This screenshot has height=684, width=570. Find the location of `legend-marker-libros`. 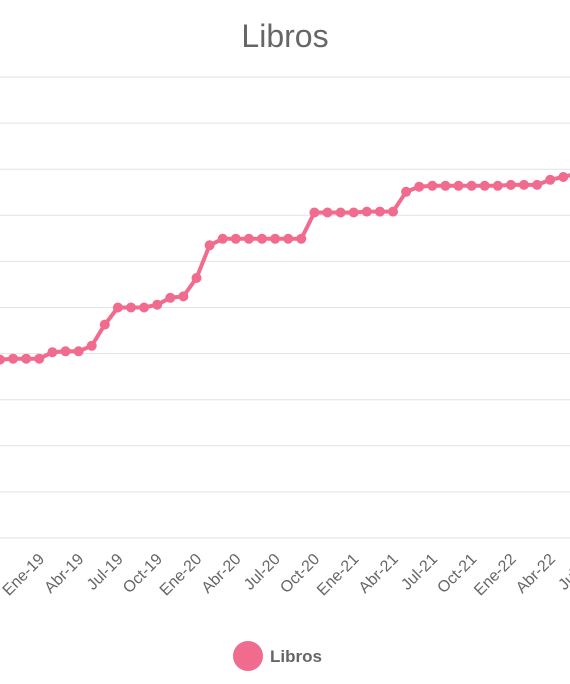

legend-marker-libros is located at coordinates (248, 656).